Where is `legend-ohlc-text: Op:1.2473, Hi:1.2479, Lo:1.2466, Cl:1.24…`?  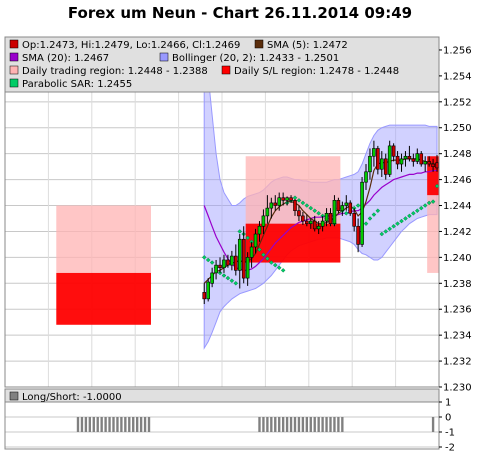
legend-ohlc-text: Op:1.2473, Hi:1.2479, Lo:1.2466, Cl:1.24… is located at coordinates (131, 45).